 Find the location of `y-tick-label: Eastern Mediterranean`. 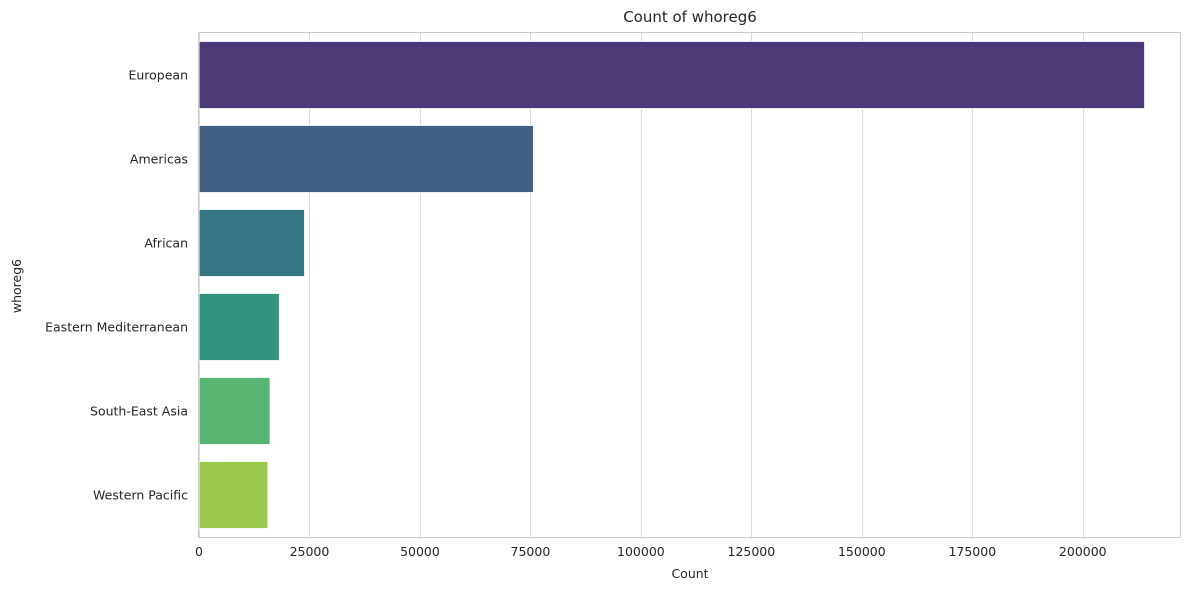

y-tick-label: Eastern Mediterranean is located at coordinates (116, 327).